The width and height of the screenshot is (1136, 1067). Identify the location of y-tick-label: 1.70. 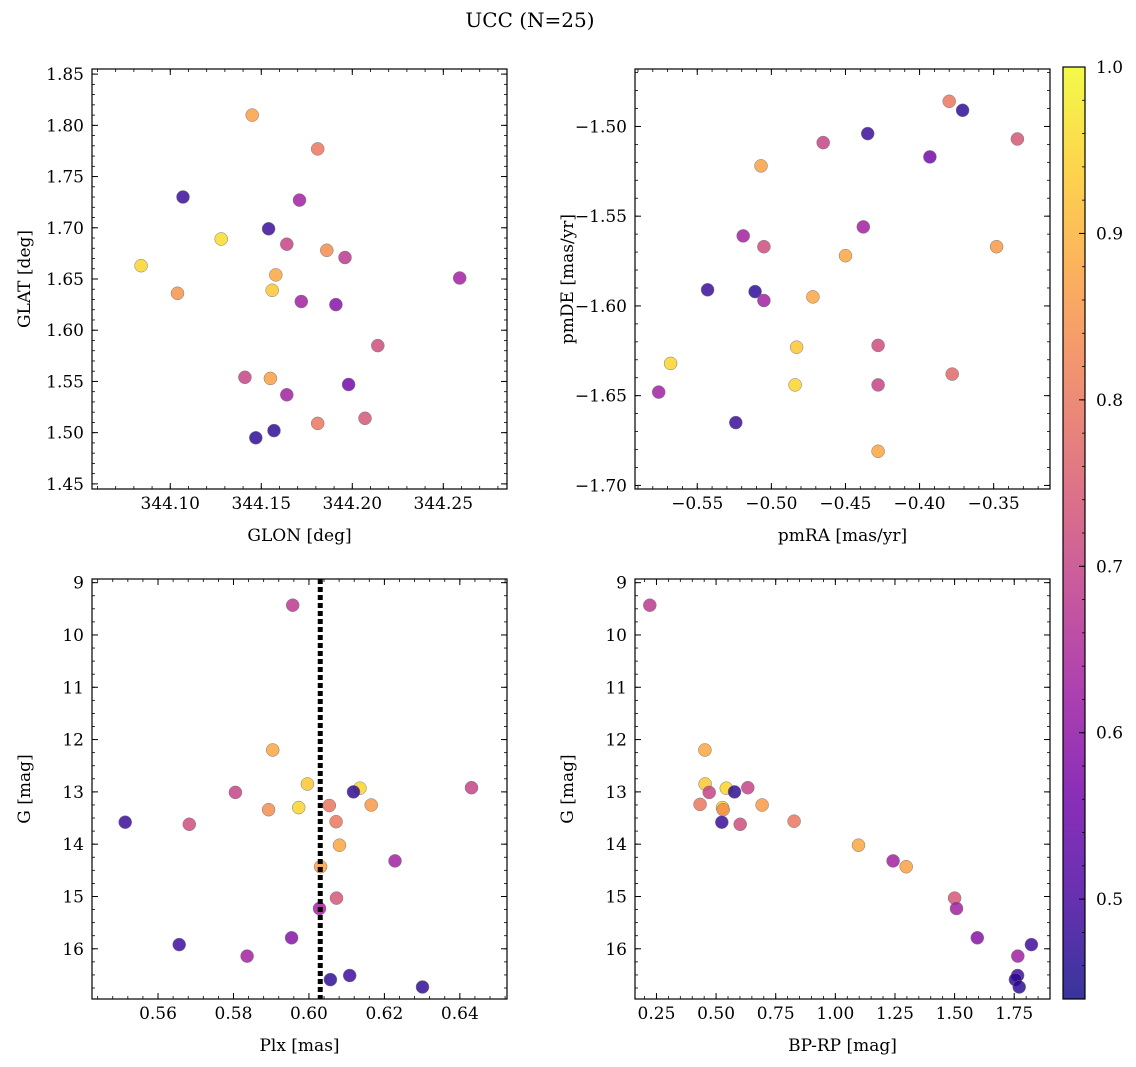
(65, 229).